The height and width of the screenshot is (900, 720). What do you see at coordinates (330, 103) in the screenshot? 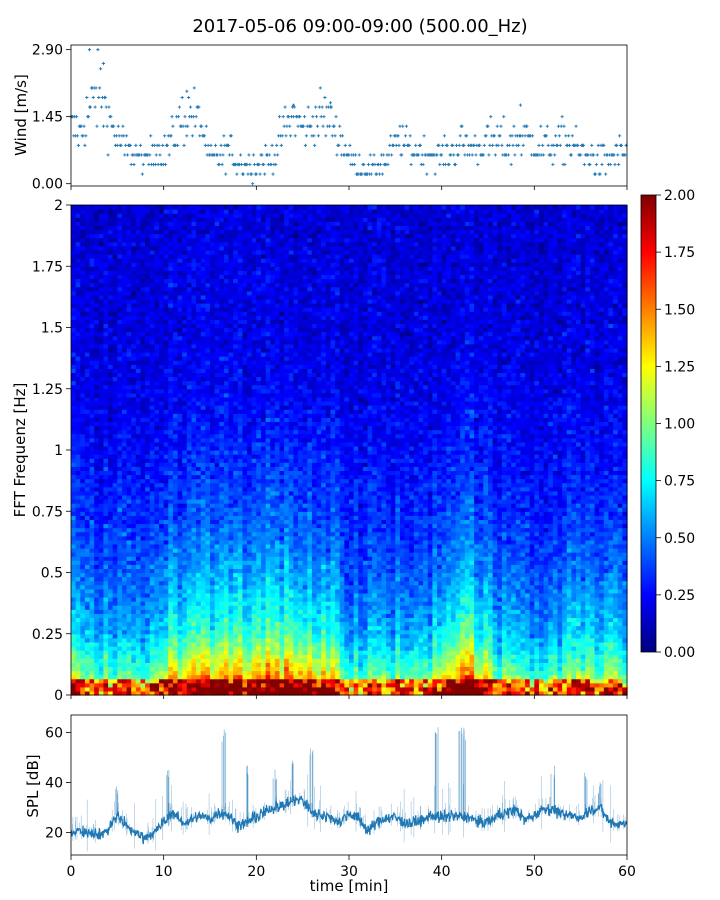
I see `wind-peak-point` at bounding box center [330, 103].